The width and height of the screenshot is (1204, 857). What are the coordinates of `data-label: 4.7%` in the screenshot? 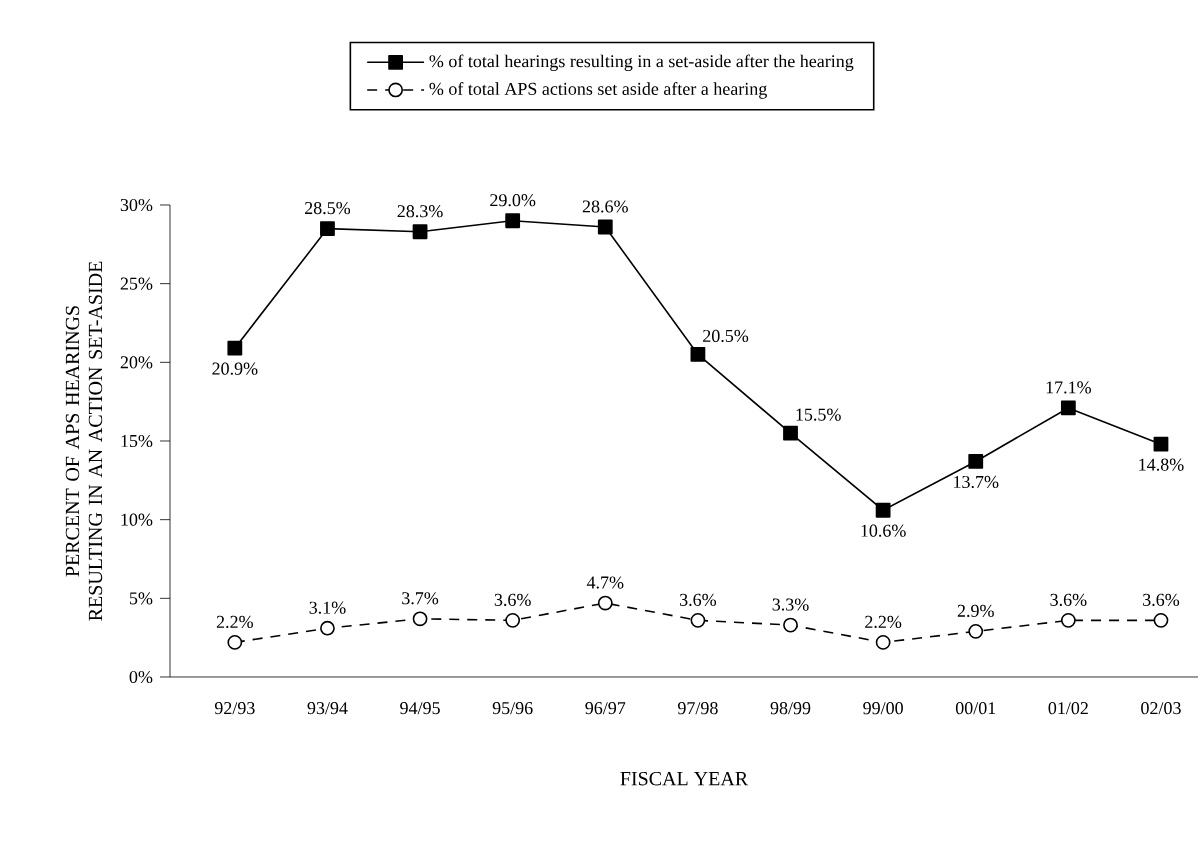 It's located at (605, 582).